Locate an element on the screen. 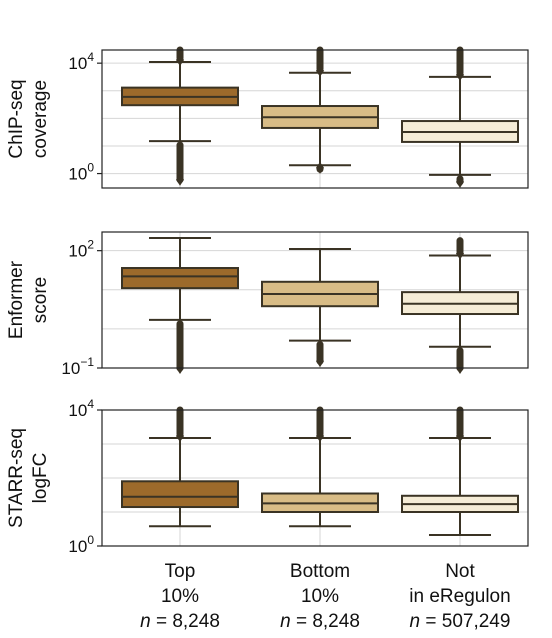 The height and width of the screenshot is (638, 552). x-category-label: Bottom is located at coordinates (320, 571).